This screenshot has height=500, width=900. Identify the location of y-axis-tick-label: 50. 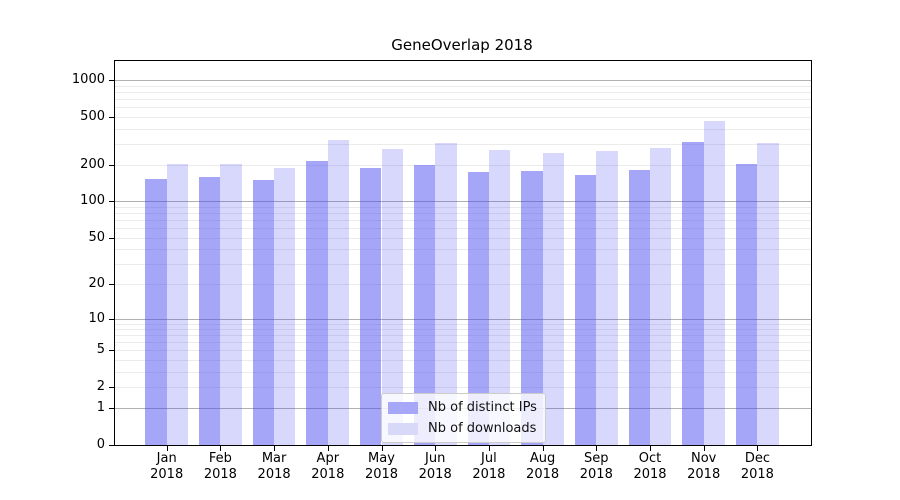
(96, 237).